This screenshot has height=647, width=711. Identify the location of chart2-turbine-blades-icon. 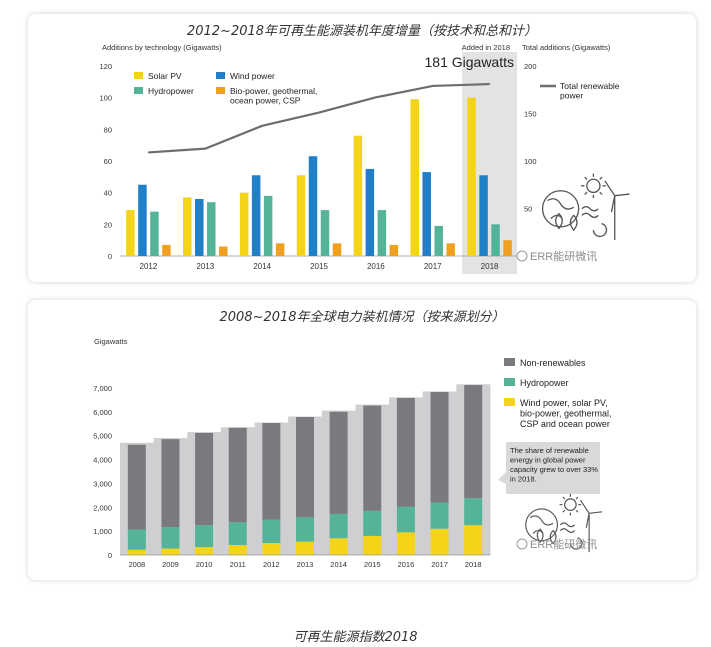
(591, 514).